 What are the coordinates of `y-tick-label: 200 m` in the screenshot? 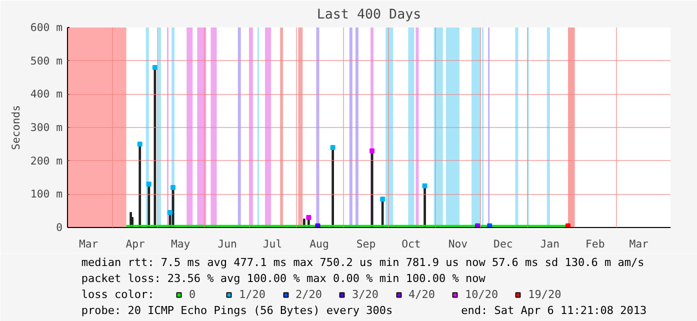 It's located at (46, 161).